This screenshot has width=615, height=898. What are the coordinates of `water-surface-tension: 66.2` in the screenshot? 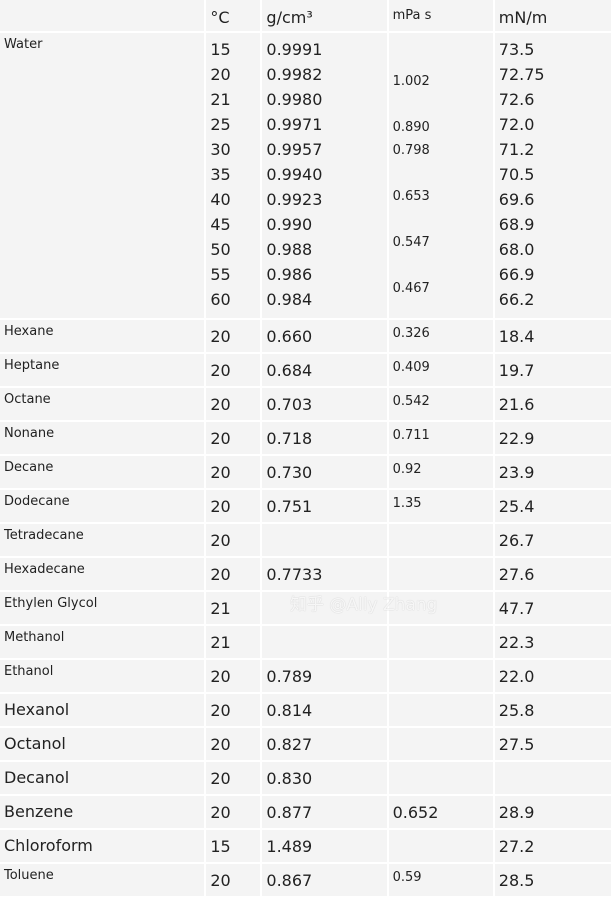 It's located at (516, 299).